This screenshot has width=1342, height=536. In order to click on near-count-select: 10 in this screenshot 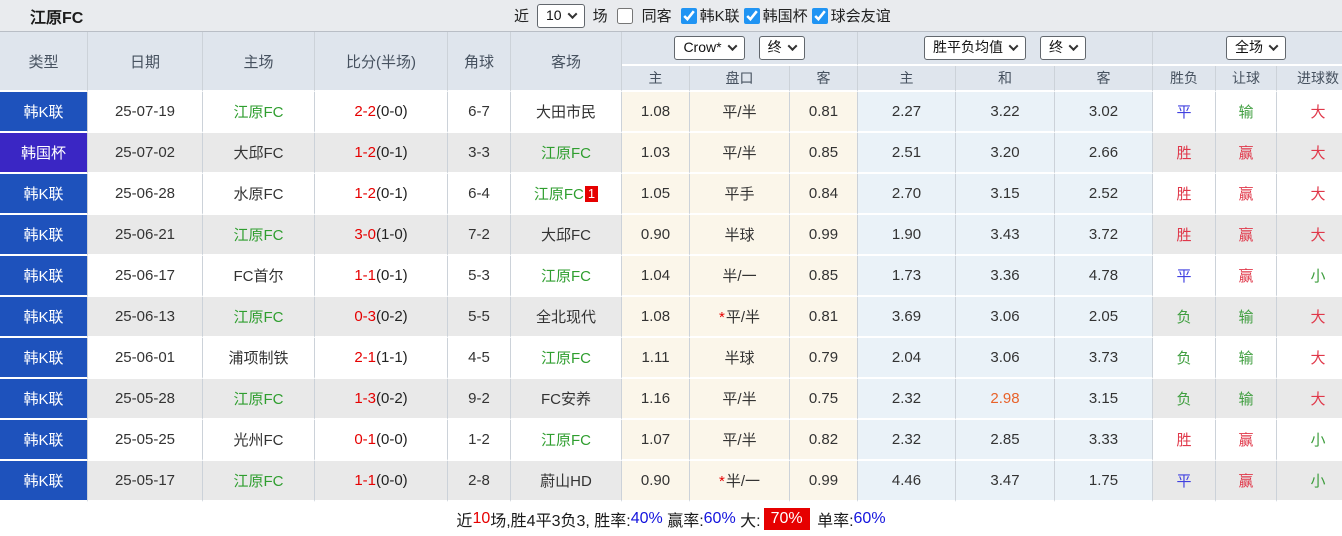, I will do `click(561, 15)`.